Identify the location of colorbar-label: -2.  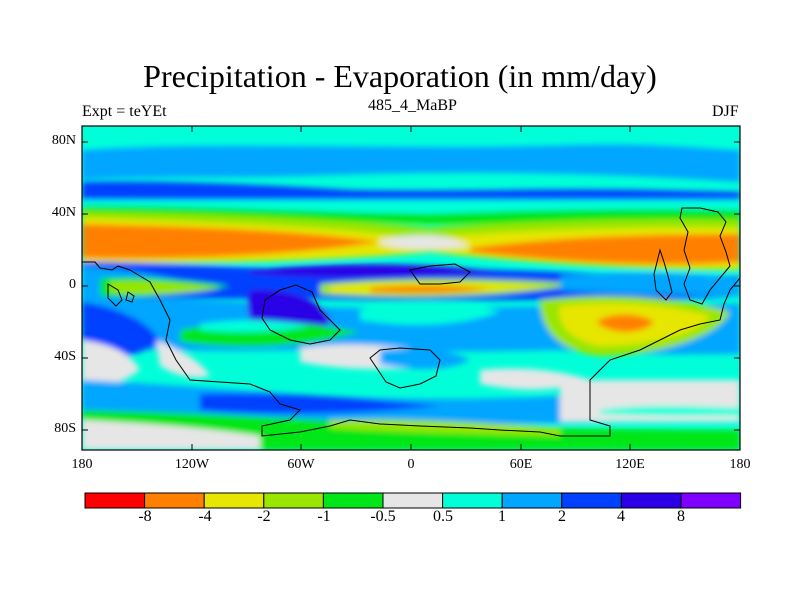
(264, 516).